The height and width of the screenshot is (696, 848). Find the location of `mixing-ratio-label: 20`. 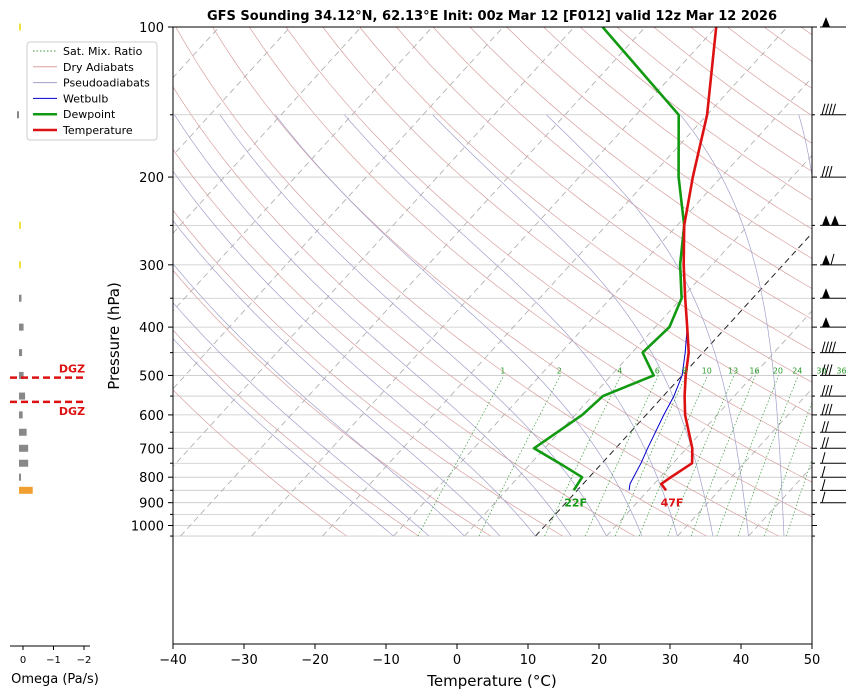

mixing-ratio-label: 20 is located at coordinates (778, 371).